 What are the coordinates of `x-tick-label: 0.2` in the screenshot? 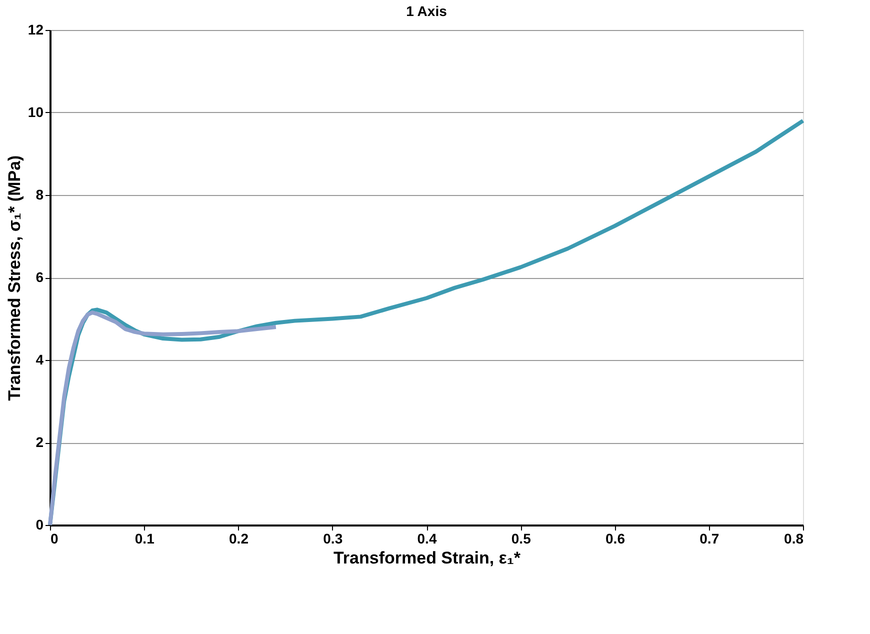 It's located at (239, 538).